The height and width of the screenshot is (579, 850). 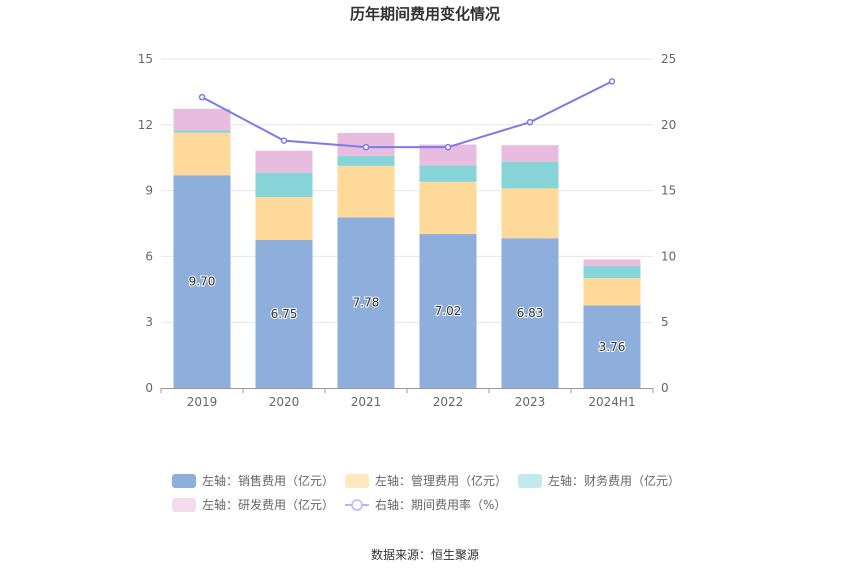 What do you see at coordinates (665, 322) in the screenshot?
I see `y-right-tick-label: 5` at bounding box center [665, 322].